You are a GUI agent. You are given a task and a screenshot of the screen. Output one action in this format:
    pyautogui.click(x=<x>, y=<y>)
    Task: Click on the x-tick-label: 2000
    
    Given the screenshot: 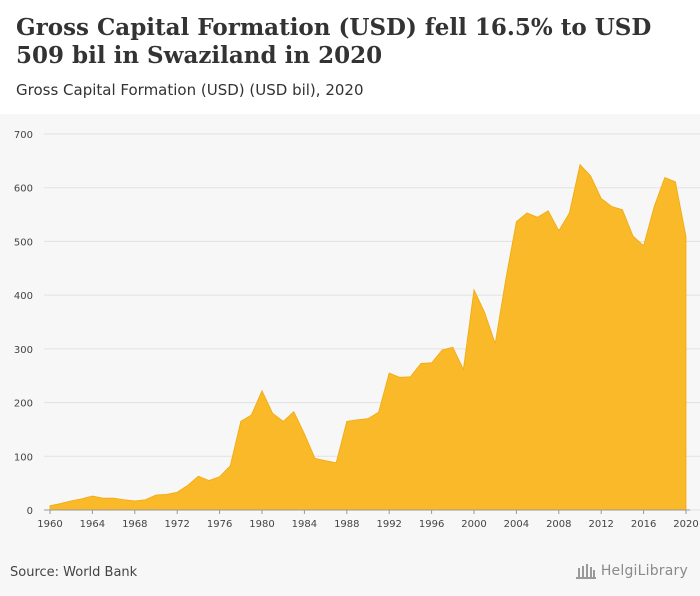 What is the action you would take?
    pyautogui.click(x=473, y=524)
    